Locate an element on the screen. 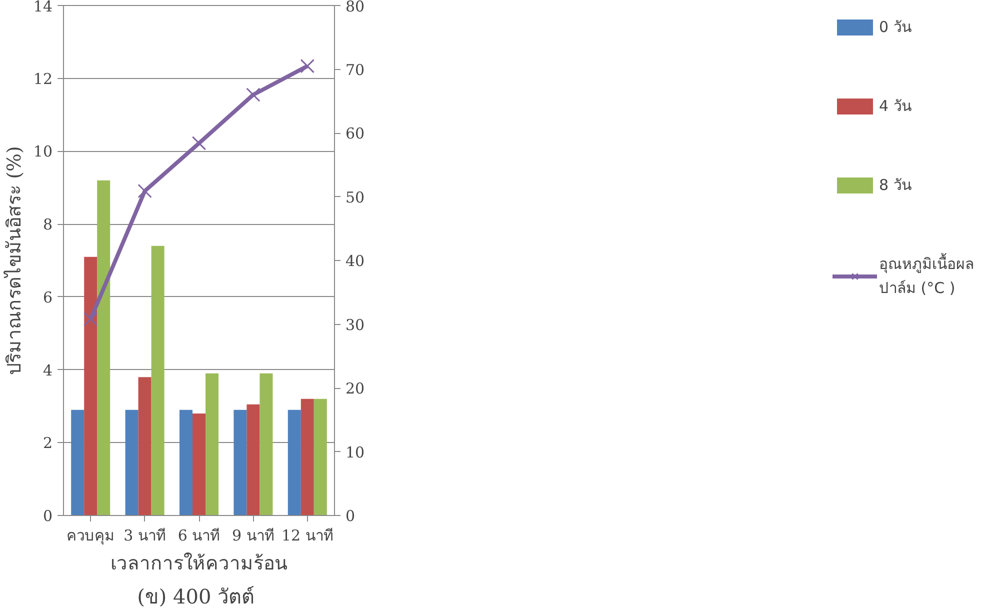 This screenshot has height=613, width=984. y-tick-label: 12 is located at coordinates (43, 79).